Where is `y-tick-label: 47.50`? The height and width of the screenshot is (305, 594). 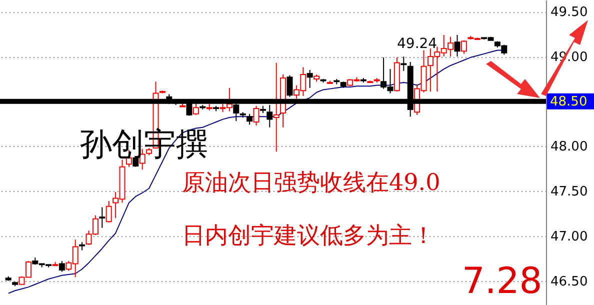 y-tick-label: 47.50 is located at coordinates (569, 192).